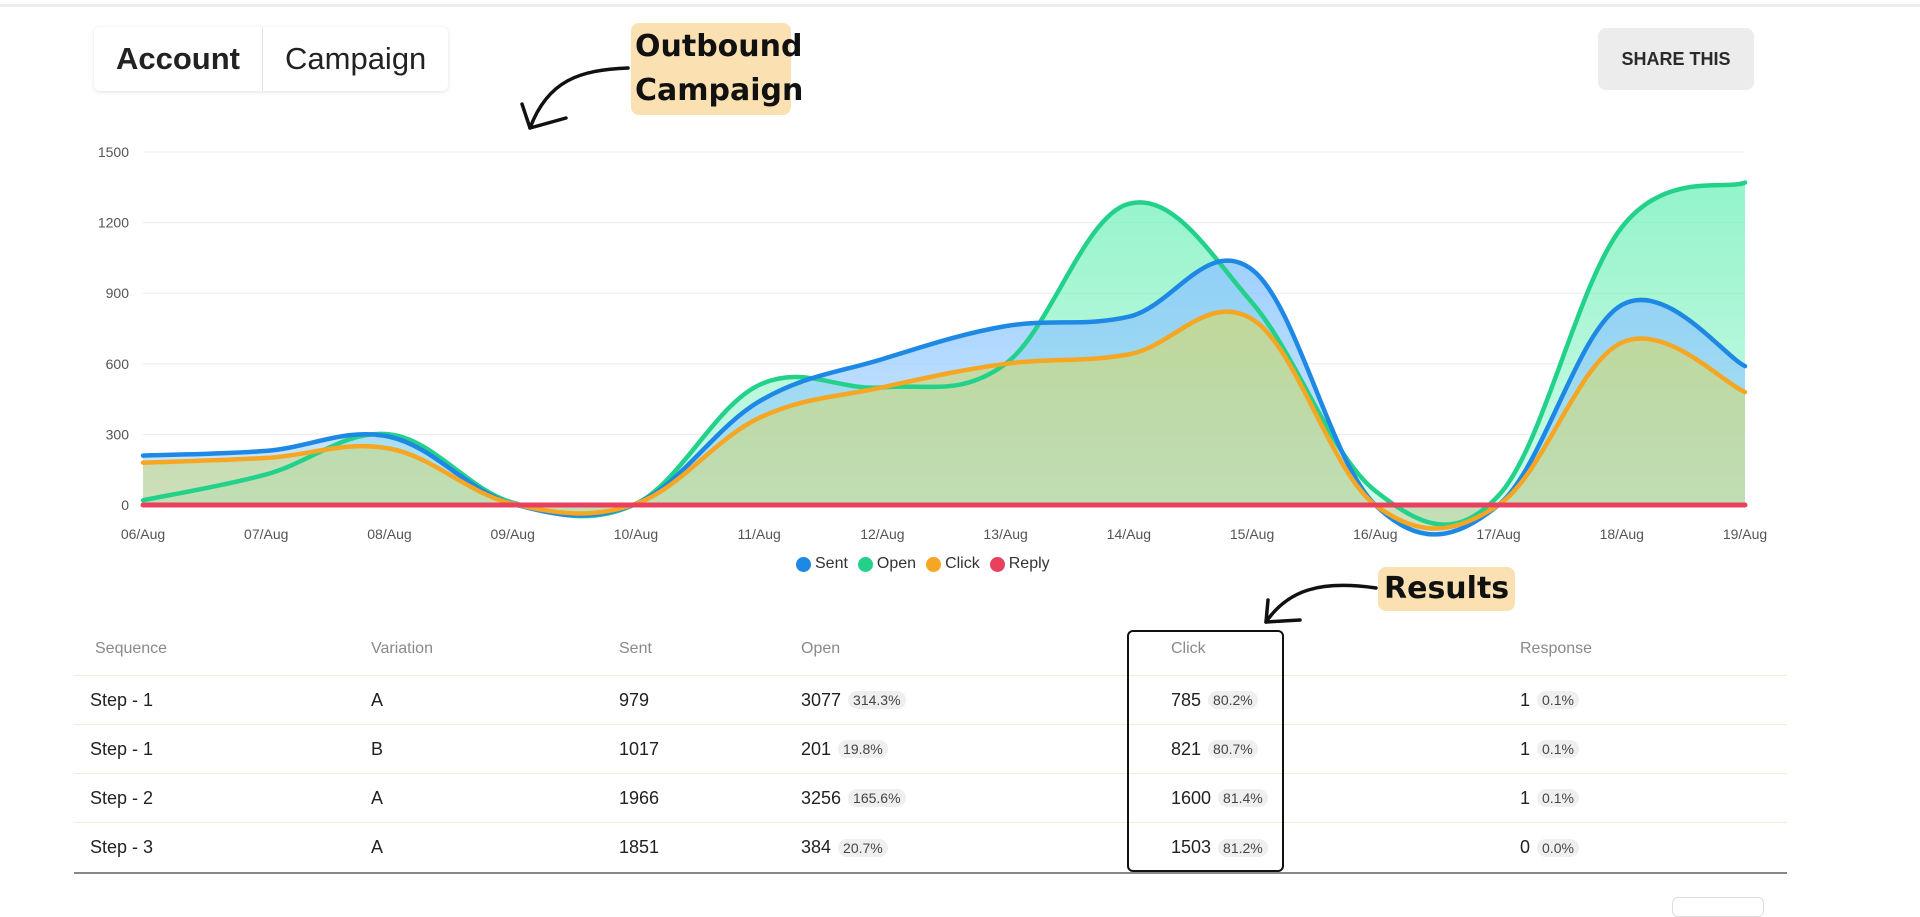 Image resolution: width=1920 pixels, height=917 pixels. Describe the element at coordinates (821, 797) in the screenshot. I see `open-count: 3256` at that location.